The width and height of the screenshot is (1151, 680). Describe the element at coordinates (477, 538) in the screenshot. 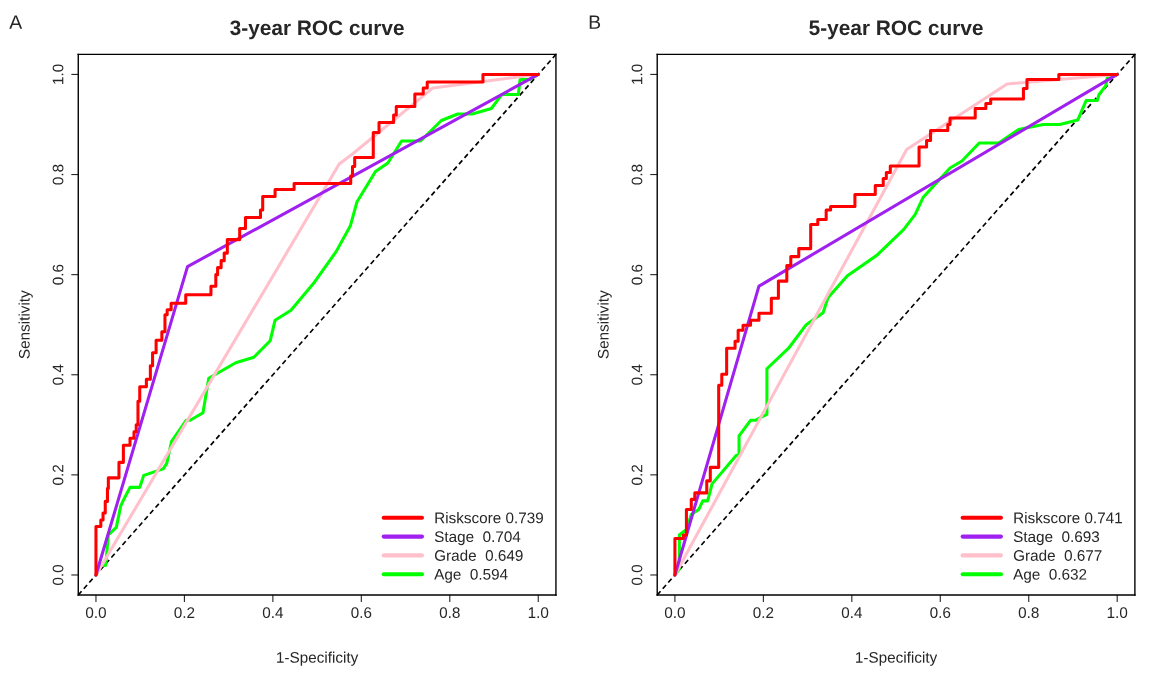

I see `legend-label: Stage 0.704` at that location.